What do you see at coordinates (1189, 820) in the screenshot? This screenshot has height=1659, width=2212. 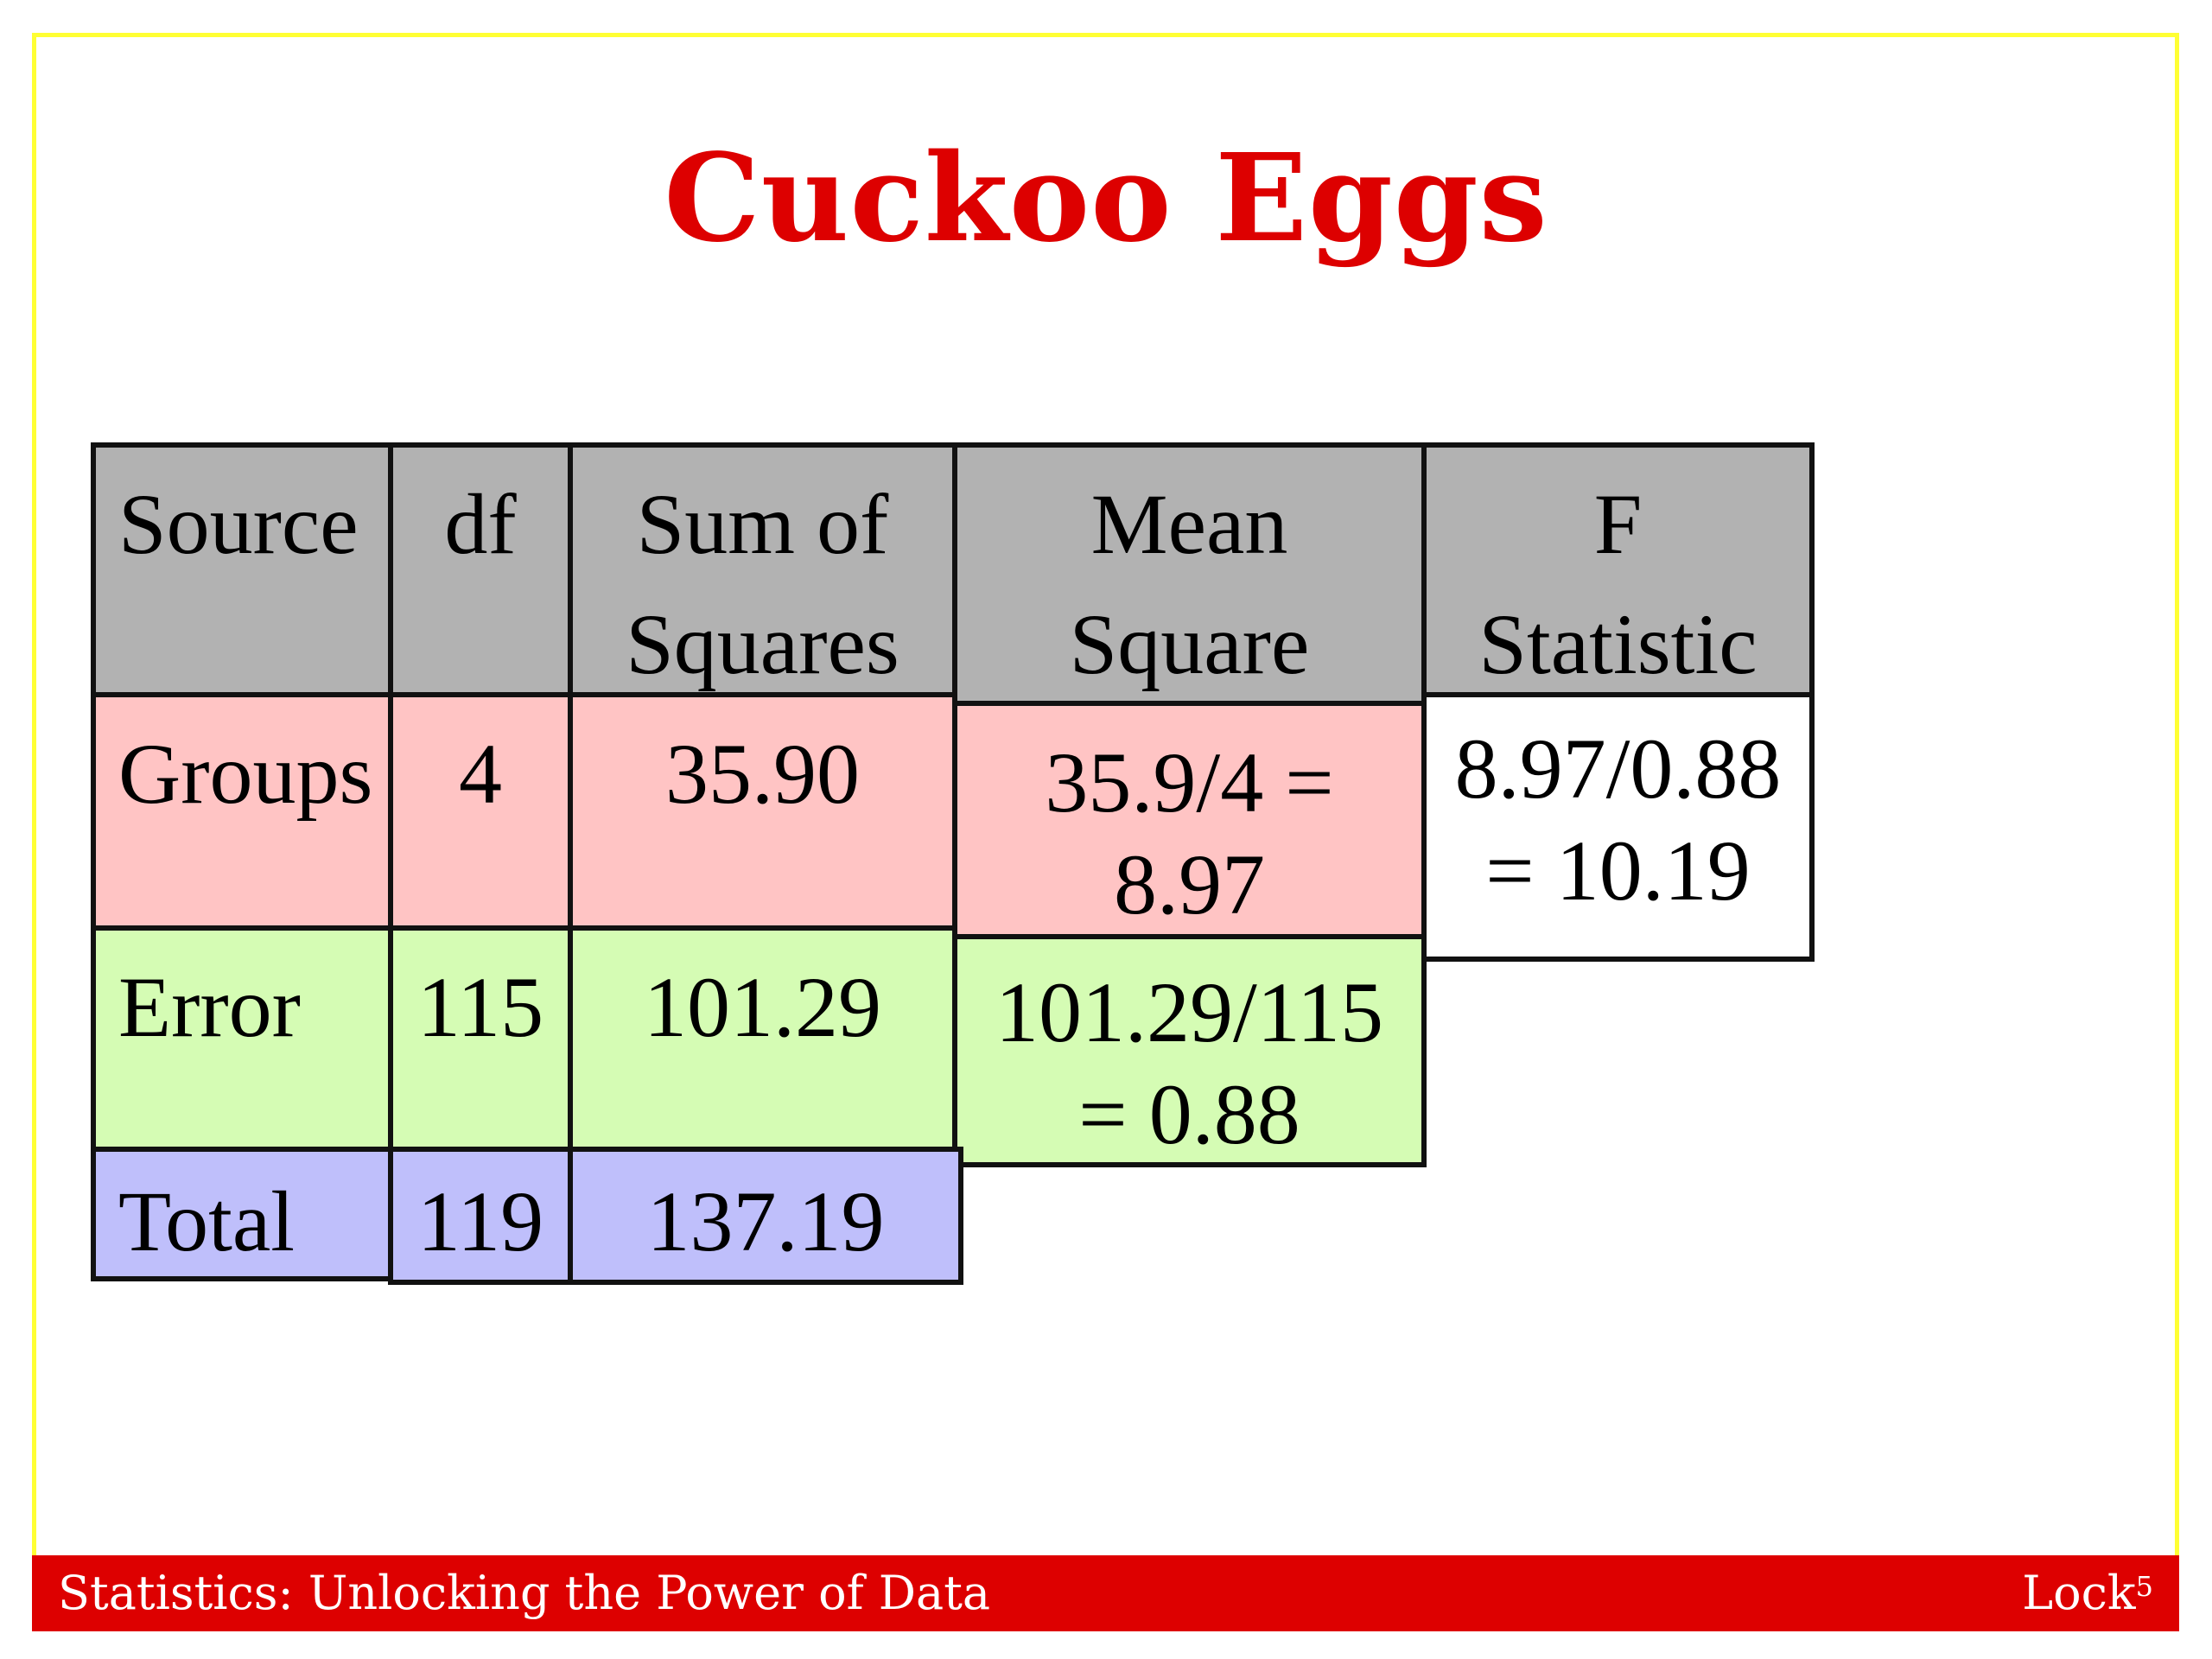 I see `groups-mean-square: 35.9/4 = 8.97` at bounding box center [1189, 820].